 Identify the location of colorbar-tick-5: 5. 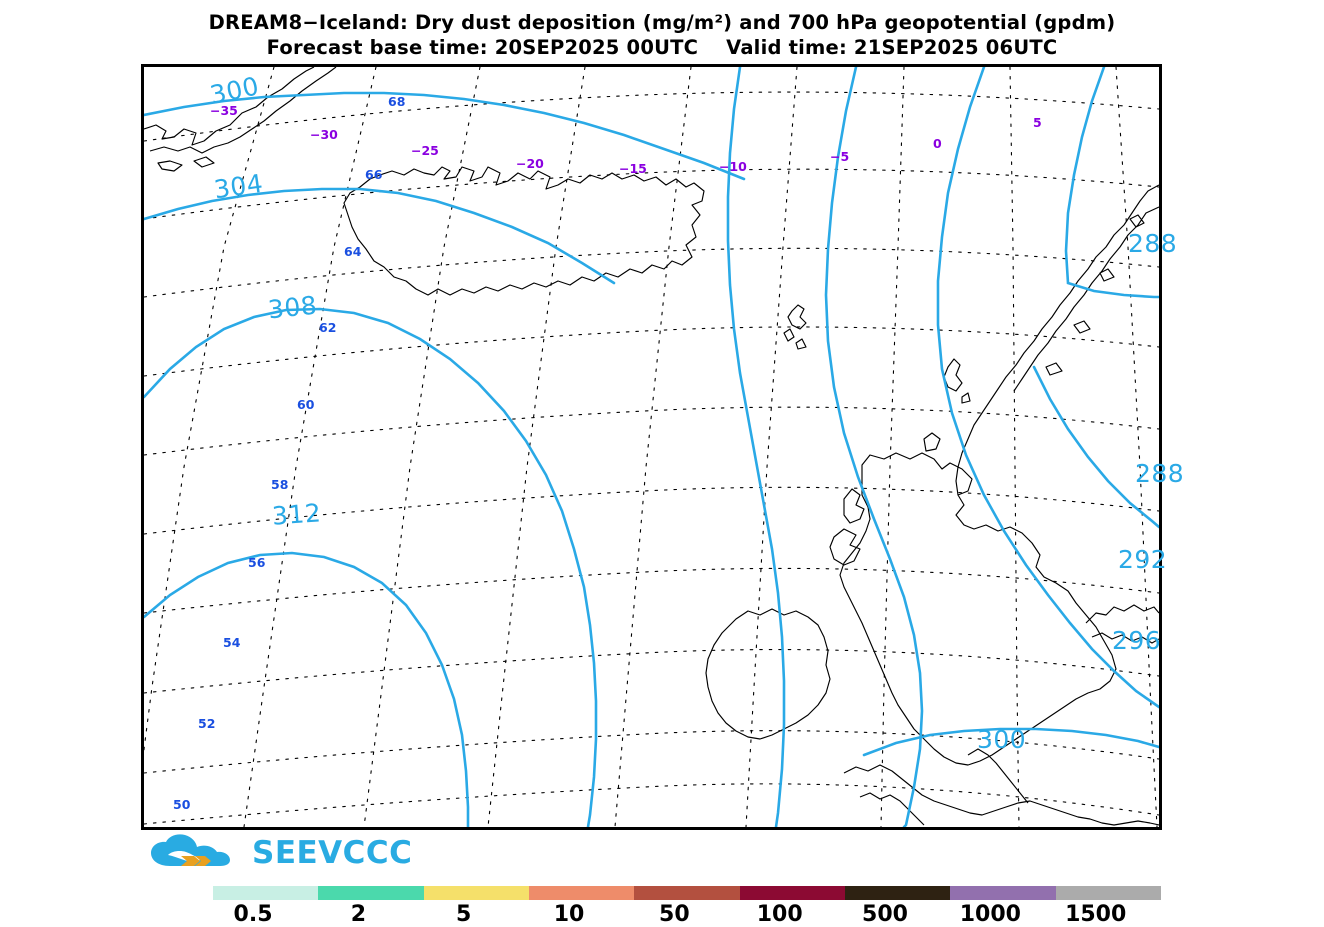
(464, 914).